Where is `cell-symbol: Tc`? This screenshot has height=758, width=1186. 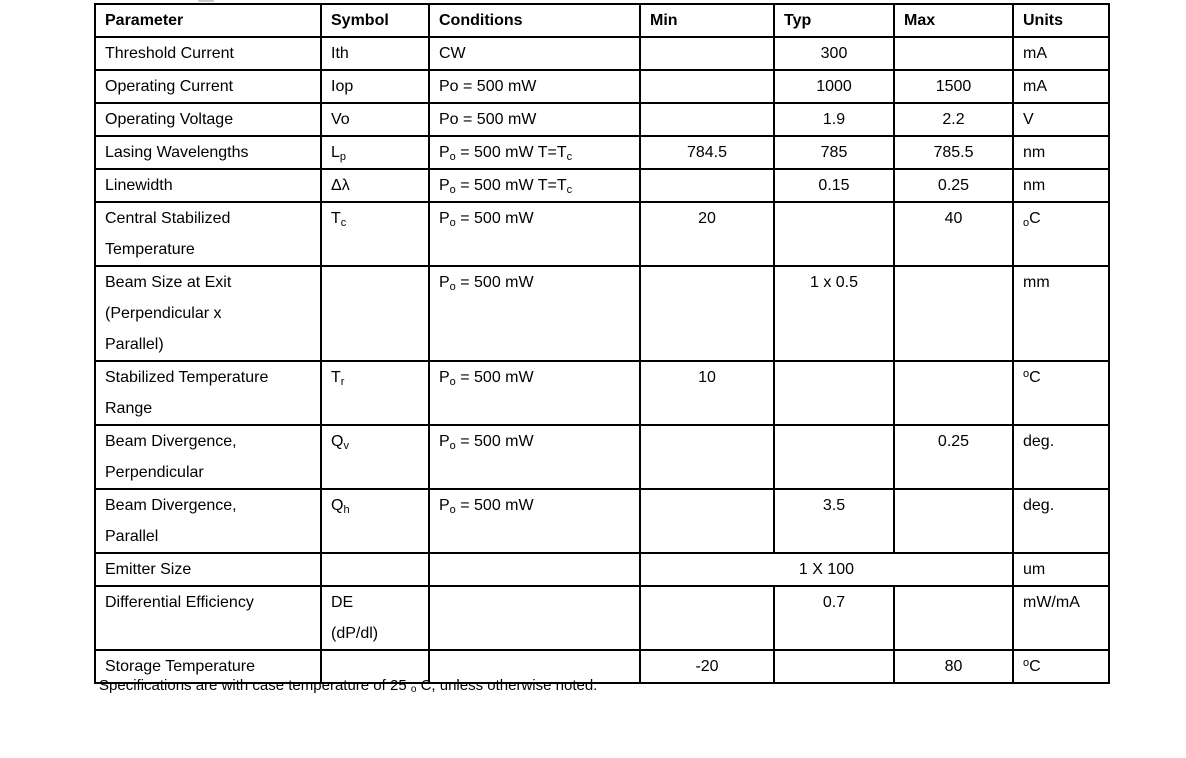
cell-symbol: Tc is located at coordinates (375, 234).